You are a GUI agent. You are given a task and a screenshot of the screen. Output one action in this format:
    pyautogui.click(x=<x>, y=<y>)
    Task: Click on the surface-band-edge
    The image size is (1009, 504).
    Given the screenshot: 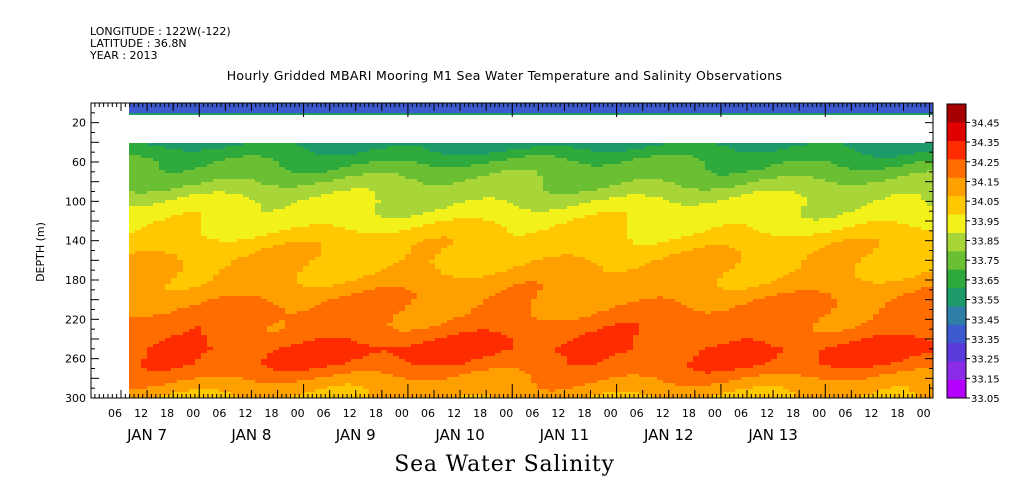 What is the action you would take?
    pyautogui.click(x=531, y=114)
    